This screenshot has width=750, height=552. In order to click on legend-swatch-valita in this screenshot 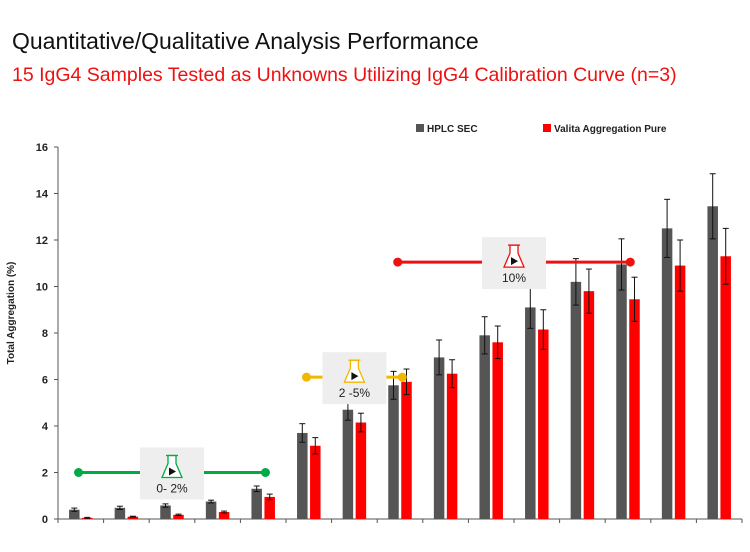, I will do `click(547, 128)`.